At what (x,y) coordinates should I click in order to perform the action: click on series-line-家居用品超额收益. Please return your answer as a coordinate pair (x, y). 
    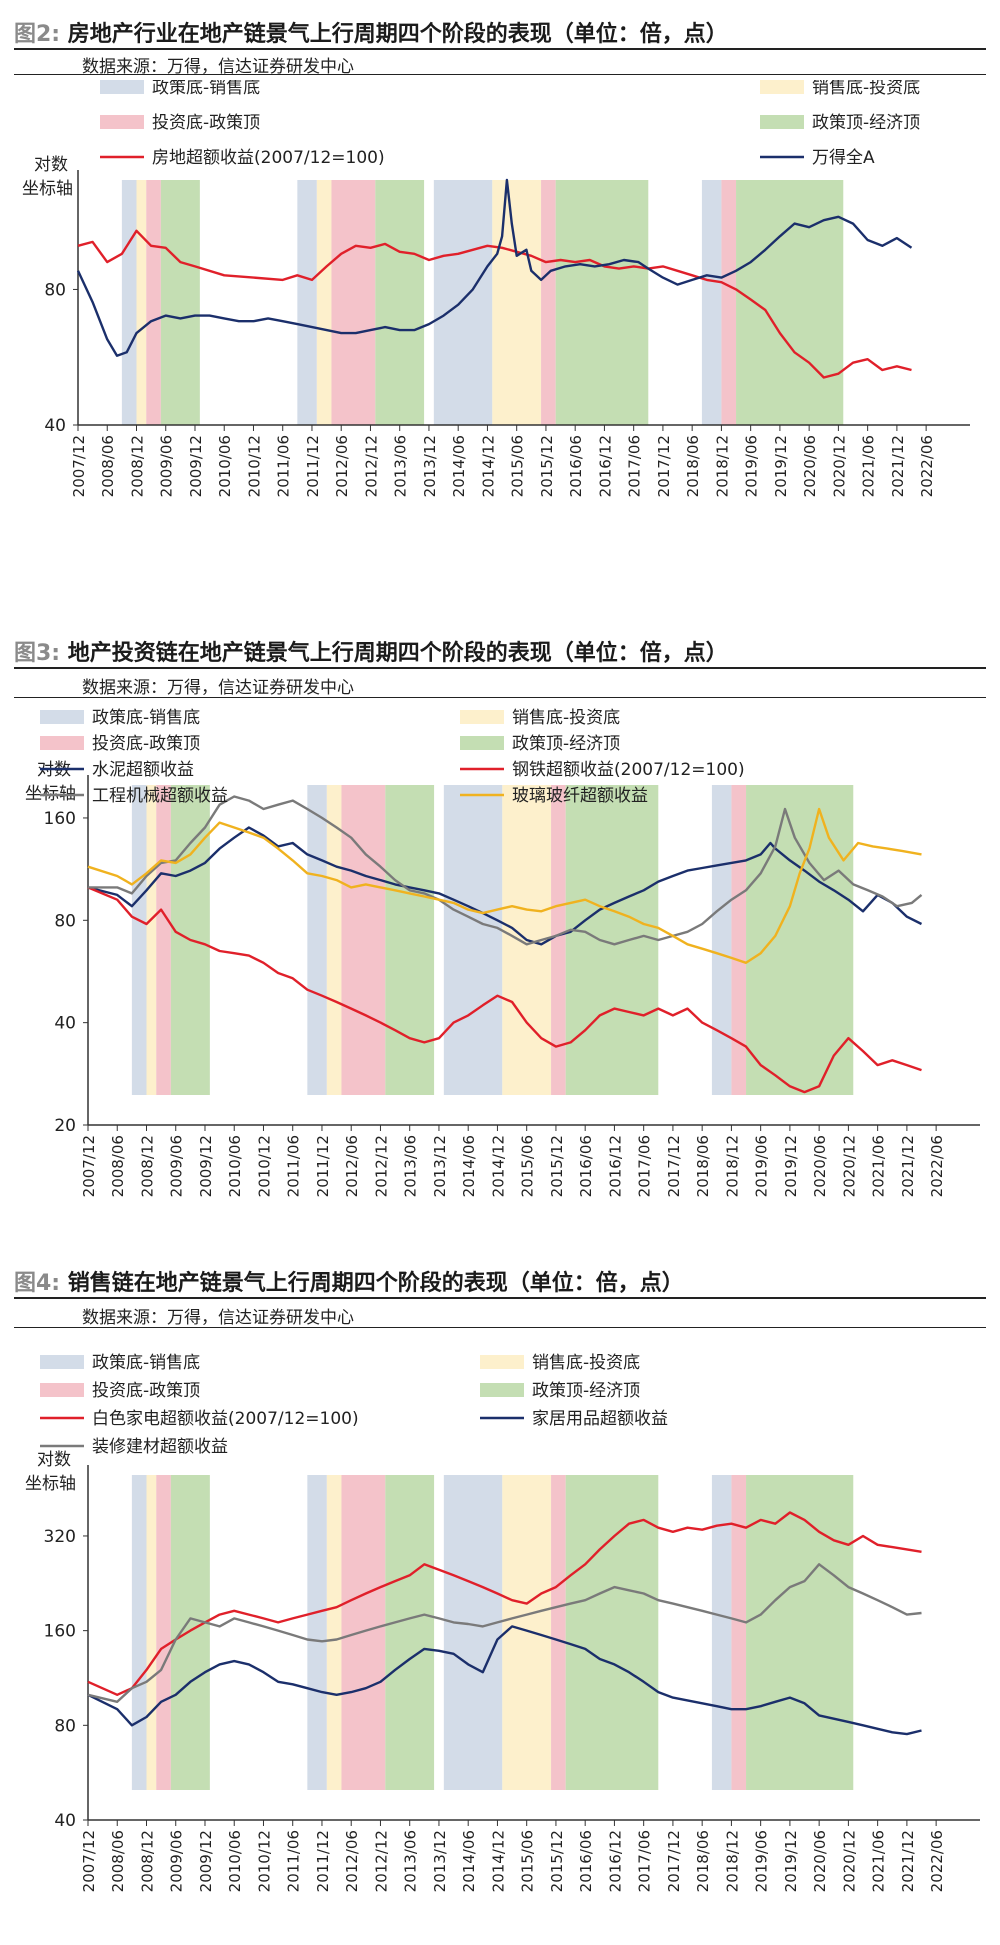
    Looking at the image, I should click on (504, 1680).